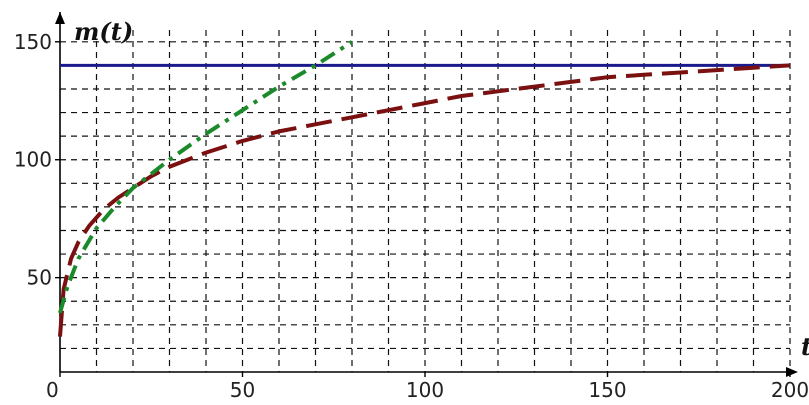 Image resolution: width=809 pixels, height=405 pixels. I want to click on x-tick-label: 200, so click(790, 390).